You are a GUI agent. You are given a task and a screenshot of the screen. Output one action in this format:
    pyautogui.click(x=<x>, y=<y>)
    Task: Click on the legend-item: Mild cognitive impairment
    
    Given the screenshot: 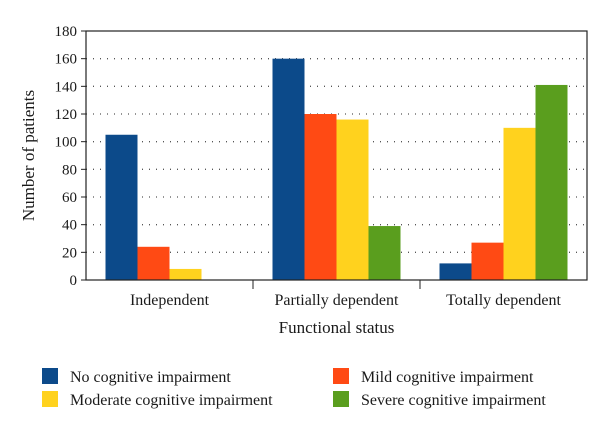 What is the action you would take?
    pyautogui.click(x=433, y=377)
    